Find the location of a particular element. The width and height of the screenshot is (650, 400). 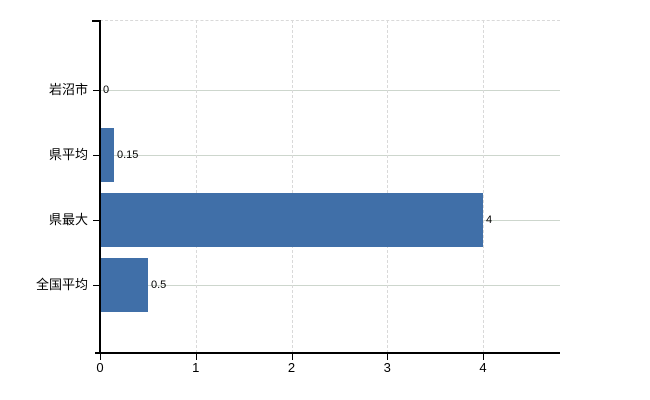

x-tick-label: 2 is located at coordinates (291, 367).